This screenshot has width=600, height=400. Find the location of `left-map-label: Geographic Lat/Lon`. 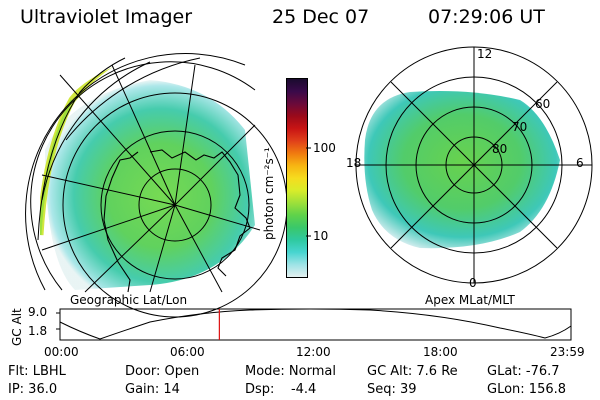

left-map-label: Geographic Lat/Lon is located at coordinates (129, 300).